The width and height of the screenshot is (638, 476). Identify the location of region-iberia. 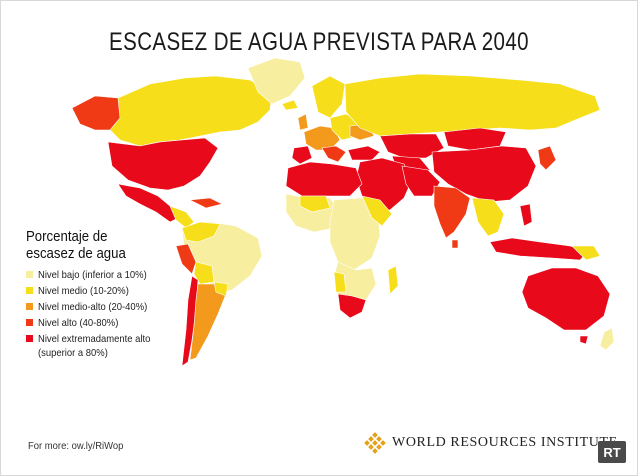
(302, 155).